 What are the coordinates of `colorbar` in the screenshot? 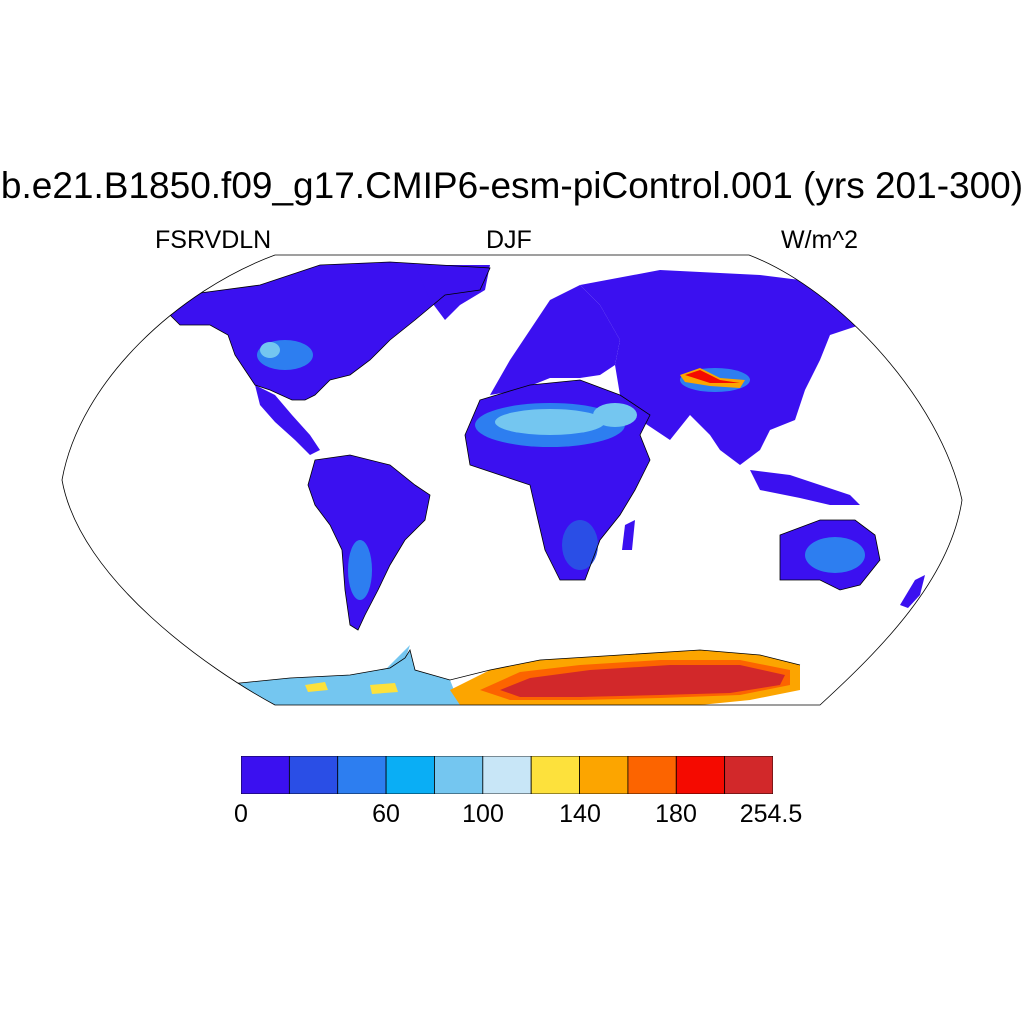 It's located at (507, 775).